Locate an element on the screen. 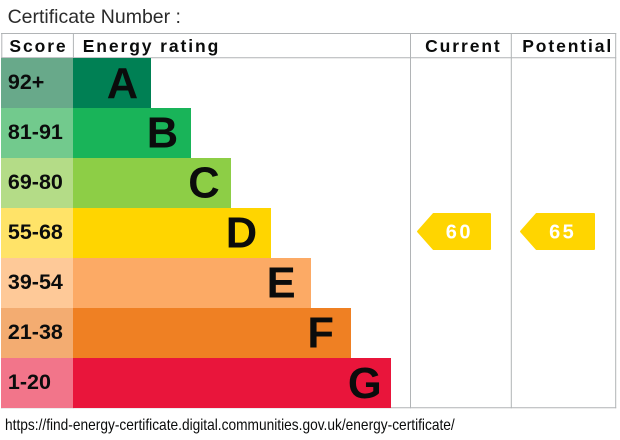  svg-text: G is located at coordinates (365, 383).